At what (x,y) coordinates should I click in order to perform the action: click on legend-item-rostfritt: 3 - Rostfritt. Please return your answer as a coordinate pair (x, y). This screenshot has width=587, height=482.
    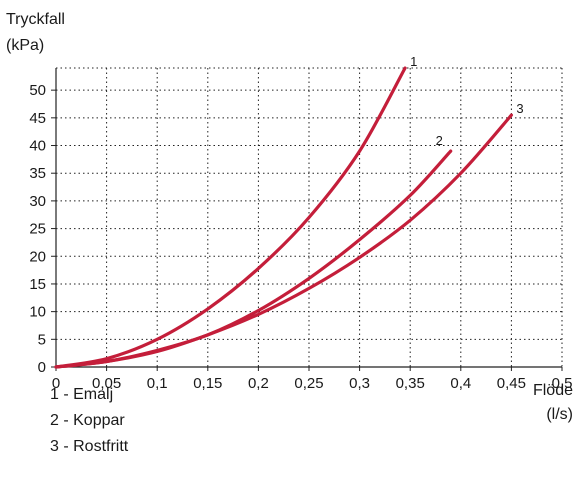
    Looking at the image, I should click on (89, 446).